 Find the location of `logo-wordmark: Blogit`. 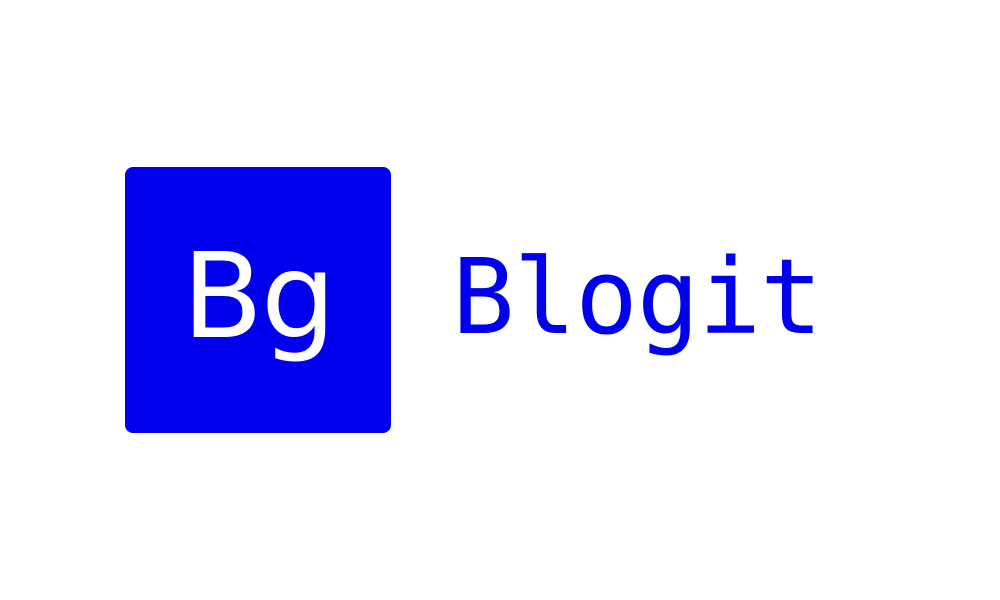

logo-wordmark: Blogit is located at coordinates (637, 297).